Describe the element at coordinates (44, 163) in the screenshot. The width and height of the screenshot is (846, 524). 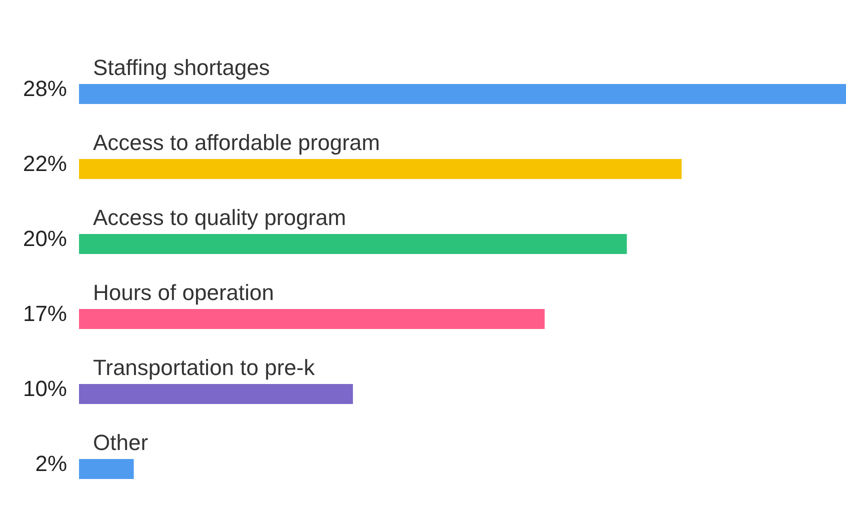
I see `data-label: 22%` at that location.